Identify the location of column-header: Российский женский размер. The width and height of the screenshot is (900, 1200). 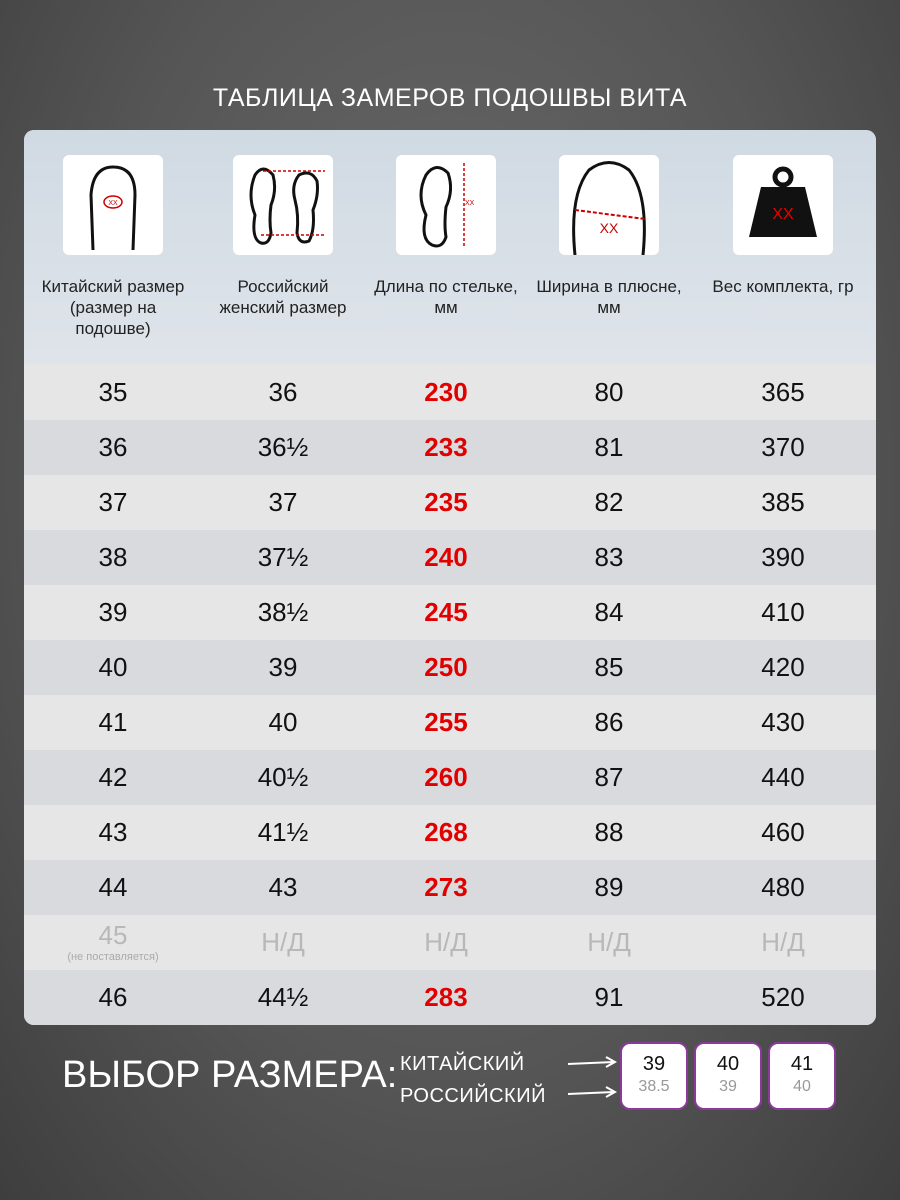
(283, 297).